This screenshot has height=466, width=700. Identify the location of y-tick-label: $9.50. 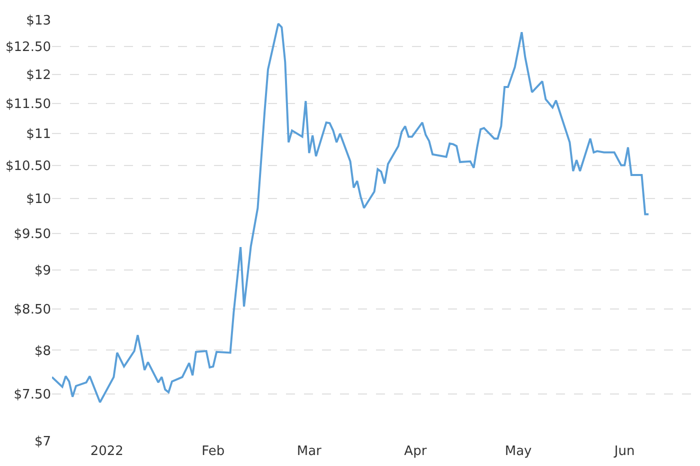
(32, 234).